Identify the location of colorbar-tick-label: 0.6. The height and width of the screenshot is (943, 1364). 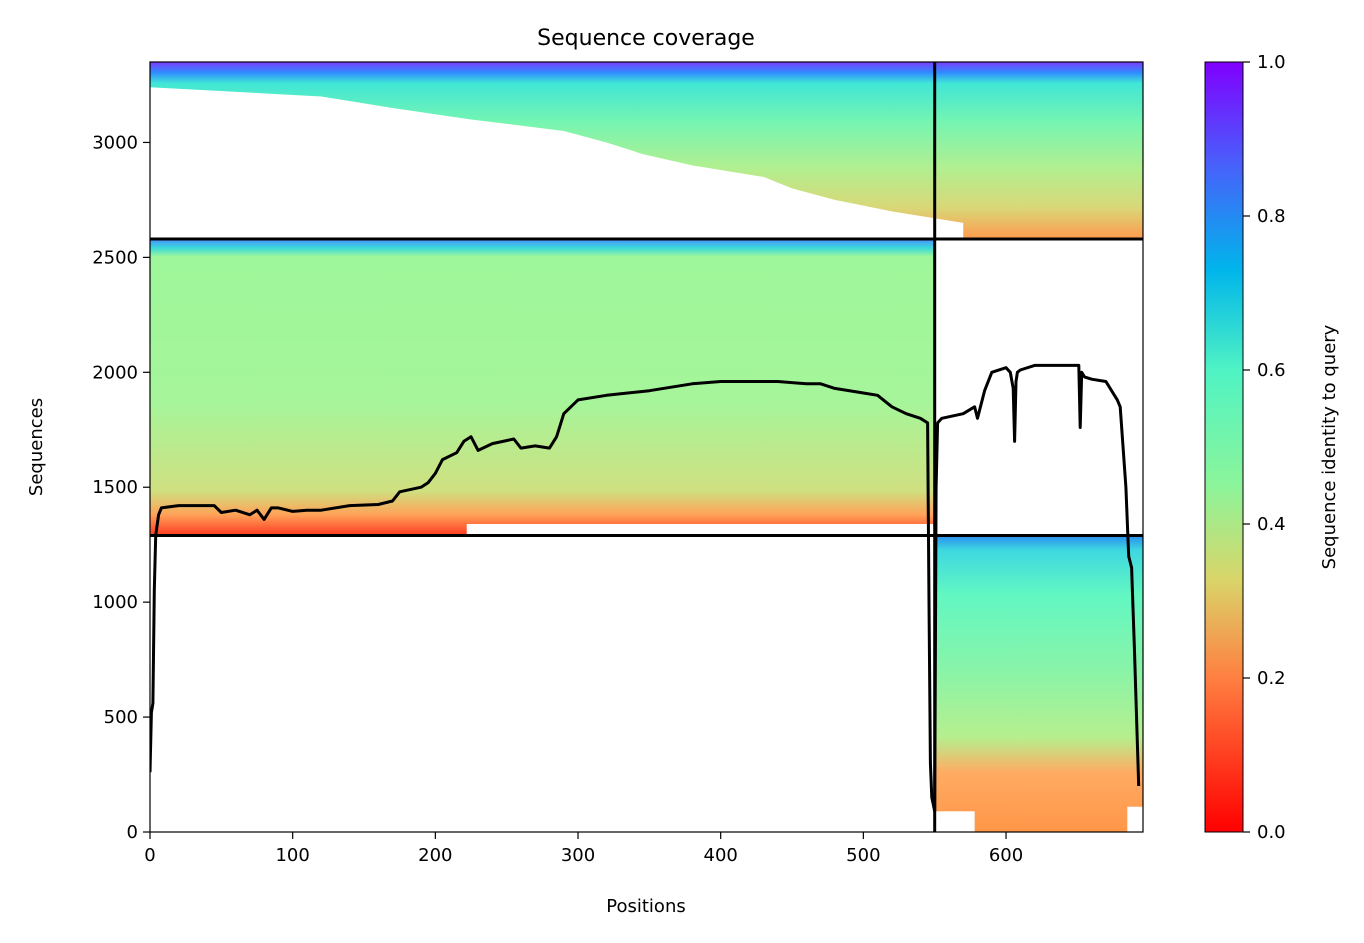
(1271, 370).